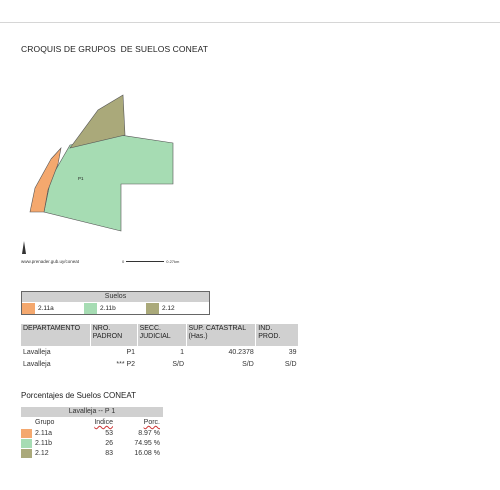 The width and height of the screenshot is (500, 490). What do you see at coordinates (24, 247) in the screenshot?
I see `north-arrow-icon` at bounding box center [24, 247].